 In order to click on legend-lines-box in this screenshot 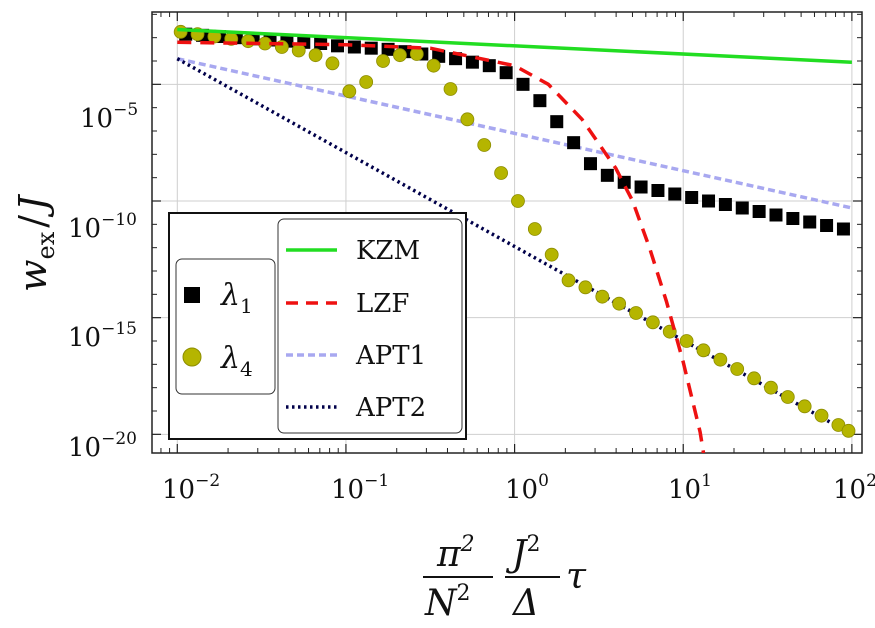, I will do `click(370, 326)`.